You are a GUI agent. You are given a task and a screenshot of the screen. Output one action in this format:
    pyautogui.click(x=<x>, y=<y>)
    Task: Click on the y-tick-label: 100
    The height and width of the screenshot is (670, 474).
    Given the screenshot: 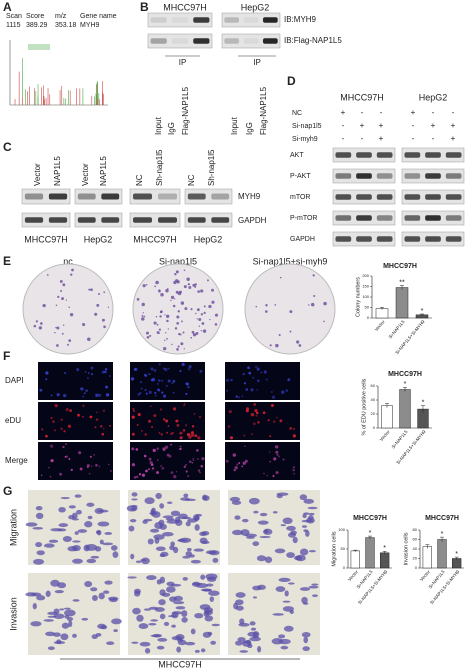 What is the action you would take?
    pyautogui.click(x=341, y=529)
    